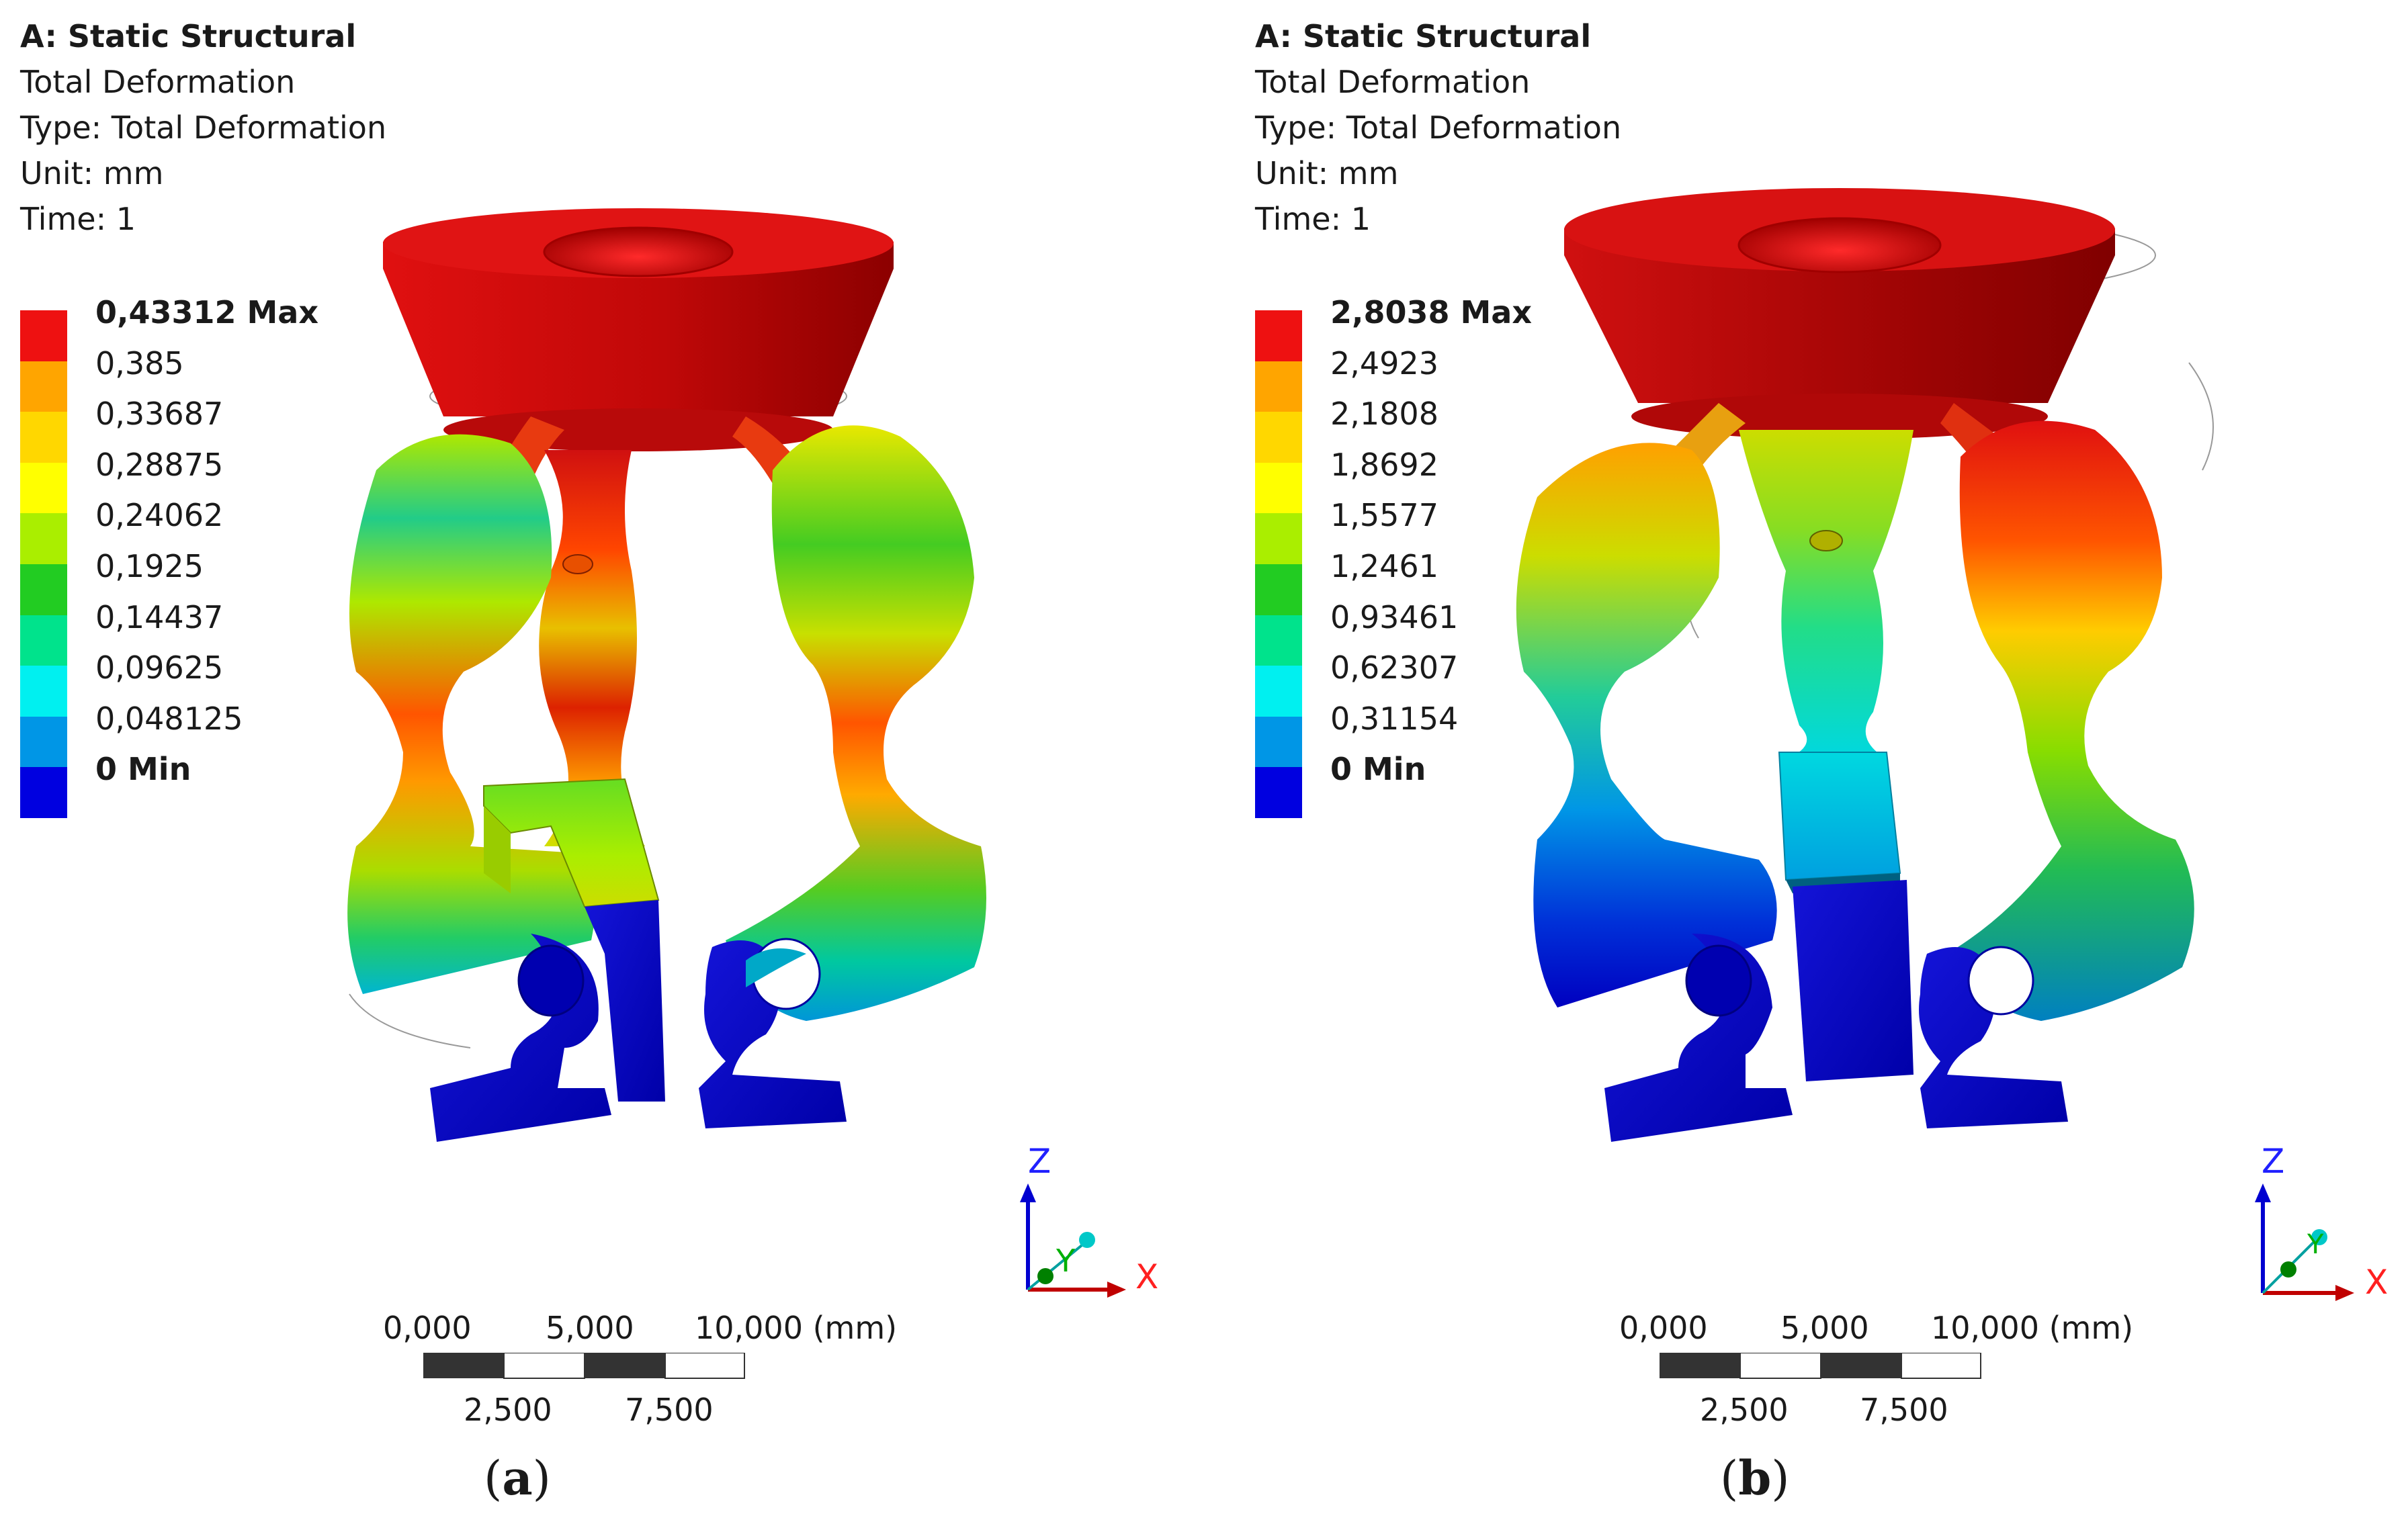 The image size is (2408, 1522). What do you see at coordinates (139, 363) in the screenshot?
I see `legend-label: 0,385` at bounding box center [139, 363].